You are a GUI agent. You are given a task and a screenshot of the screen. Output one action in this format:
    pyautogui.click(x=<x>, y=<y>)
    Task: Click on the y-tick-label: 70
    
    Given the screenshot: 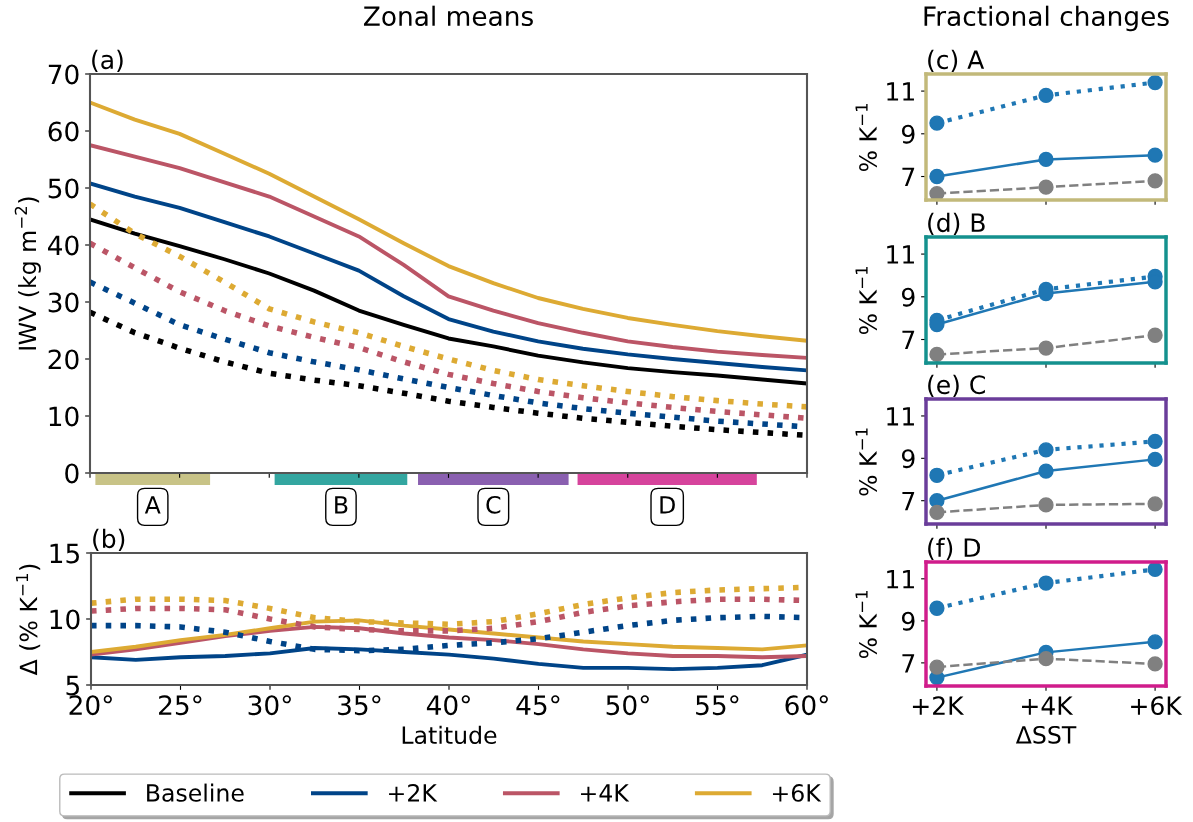 What is the action you would take?
    pyautogui.click(x=63, y=74)
    